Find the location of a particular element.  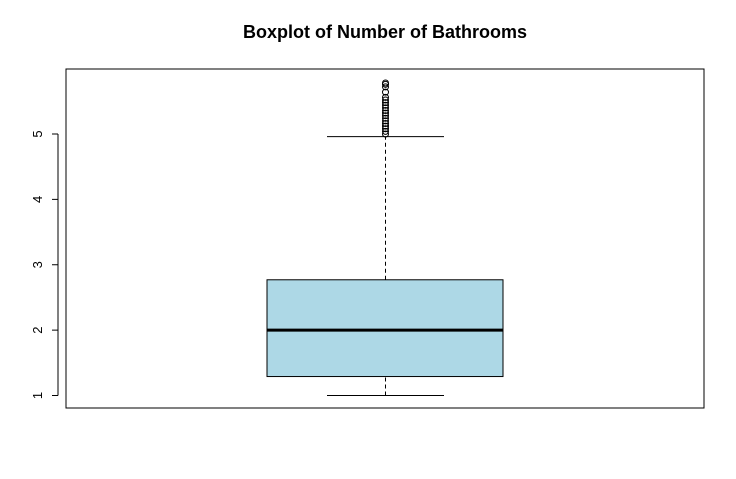

y-tick-label: 3 is located at coordinates (37, 264).